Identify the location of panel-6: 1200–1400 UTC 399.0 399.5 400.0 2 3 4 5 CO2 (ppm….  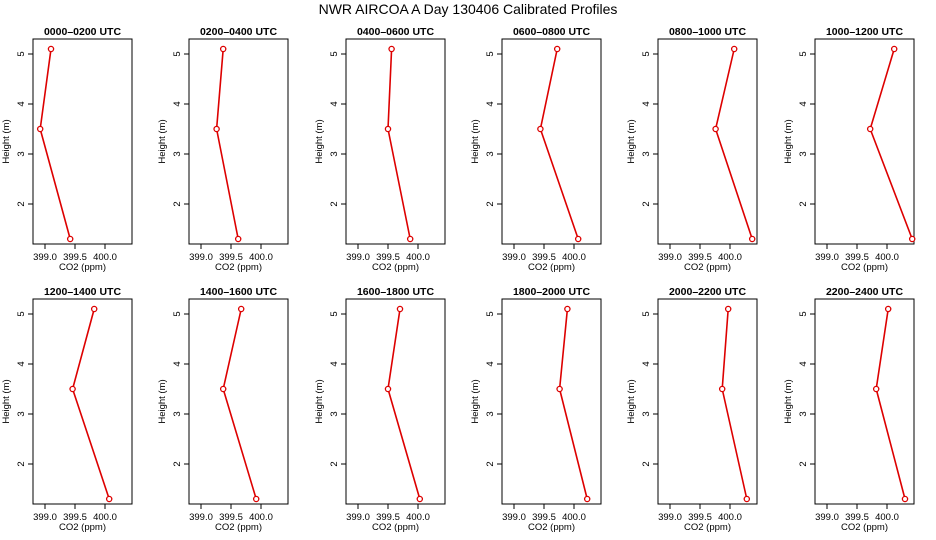
(67, 409).